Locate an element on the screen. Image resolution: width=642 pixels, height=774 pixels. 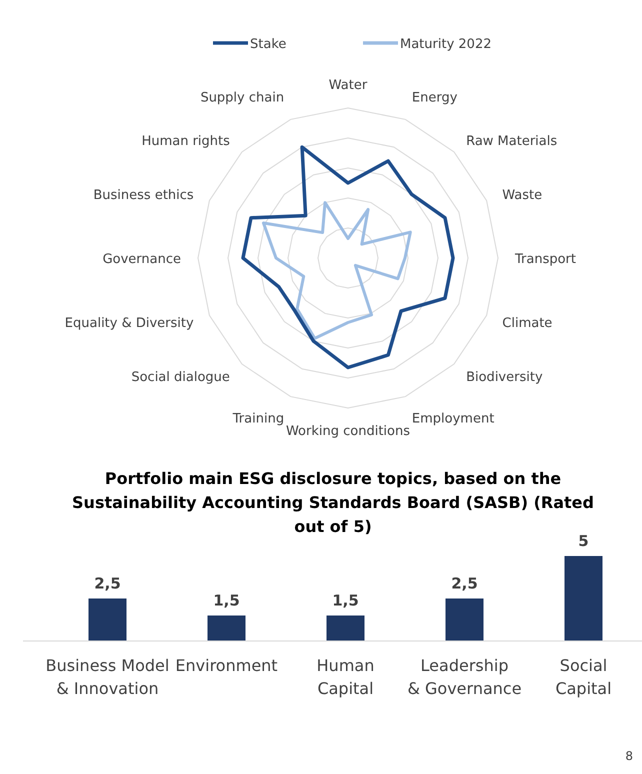
text: 8 is located at coordinates (629, 756).